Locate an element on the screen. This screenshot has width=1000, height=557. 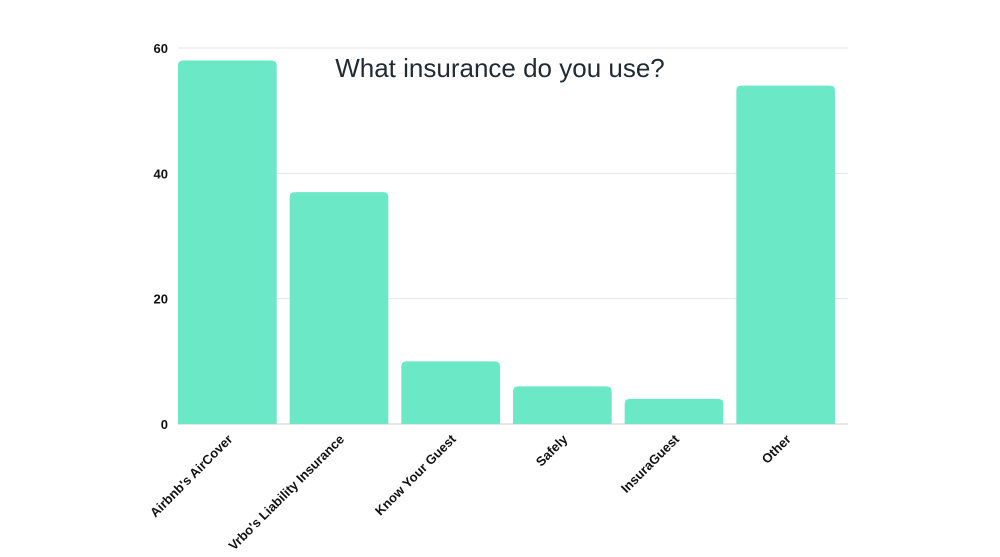
x-category-label: Know Your Guest is located at coordinates (415, 474).